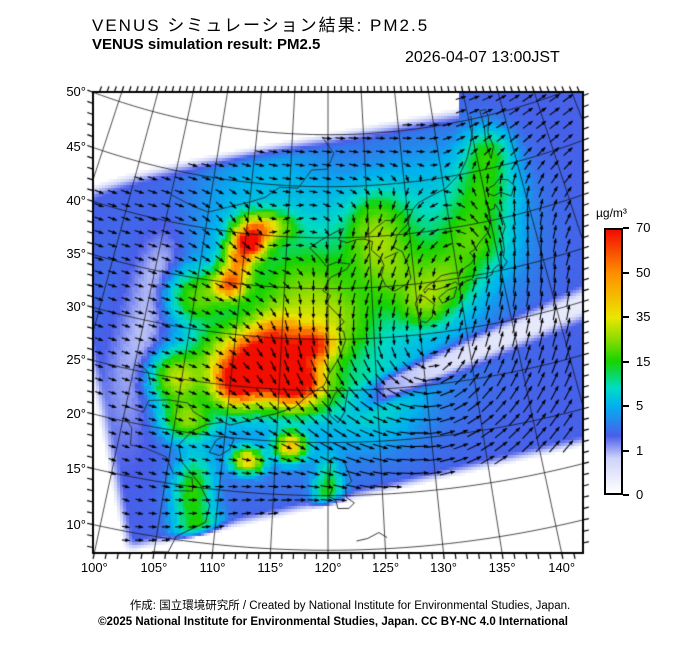  I want to click on lon-tick-label-115: 115°, so click(270, 567).